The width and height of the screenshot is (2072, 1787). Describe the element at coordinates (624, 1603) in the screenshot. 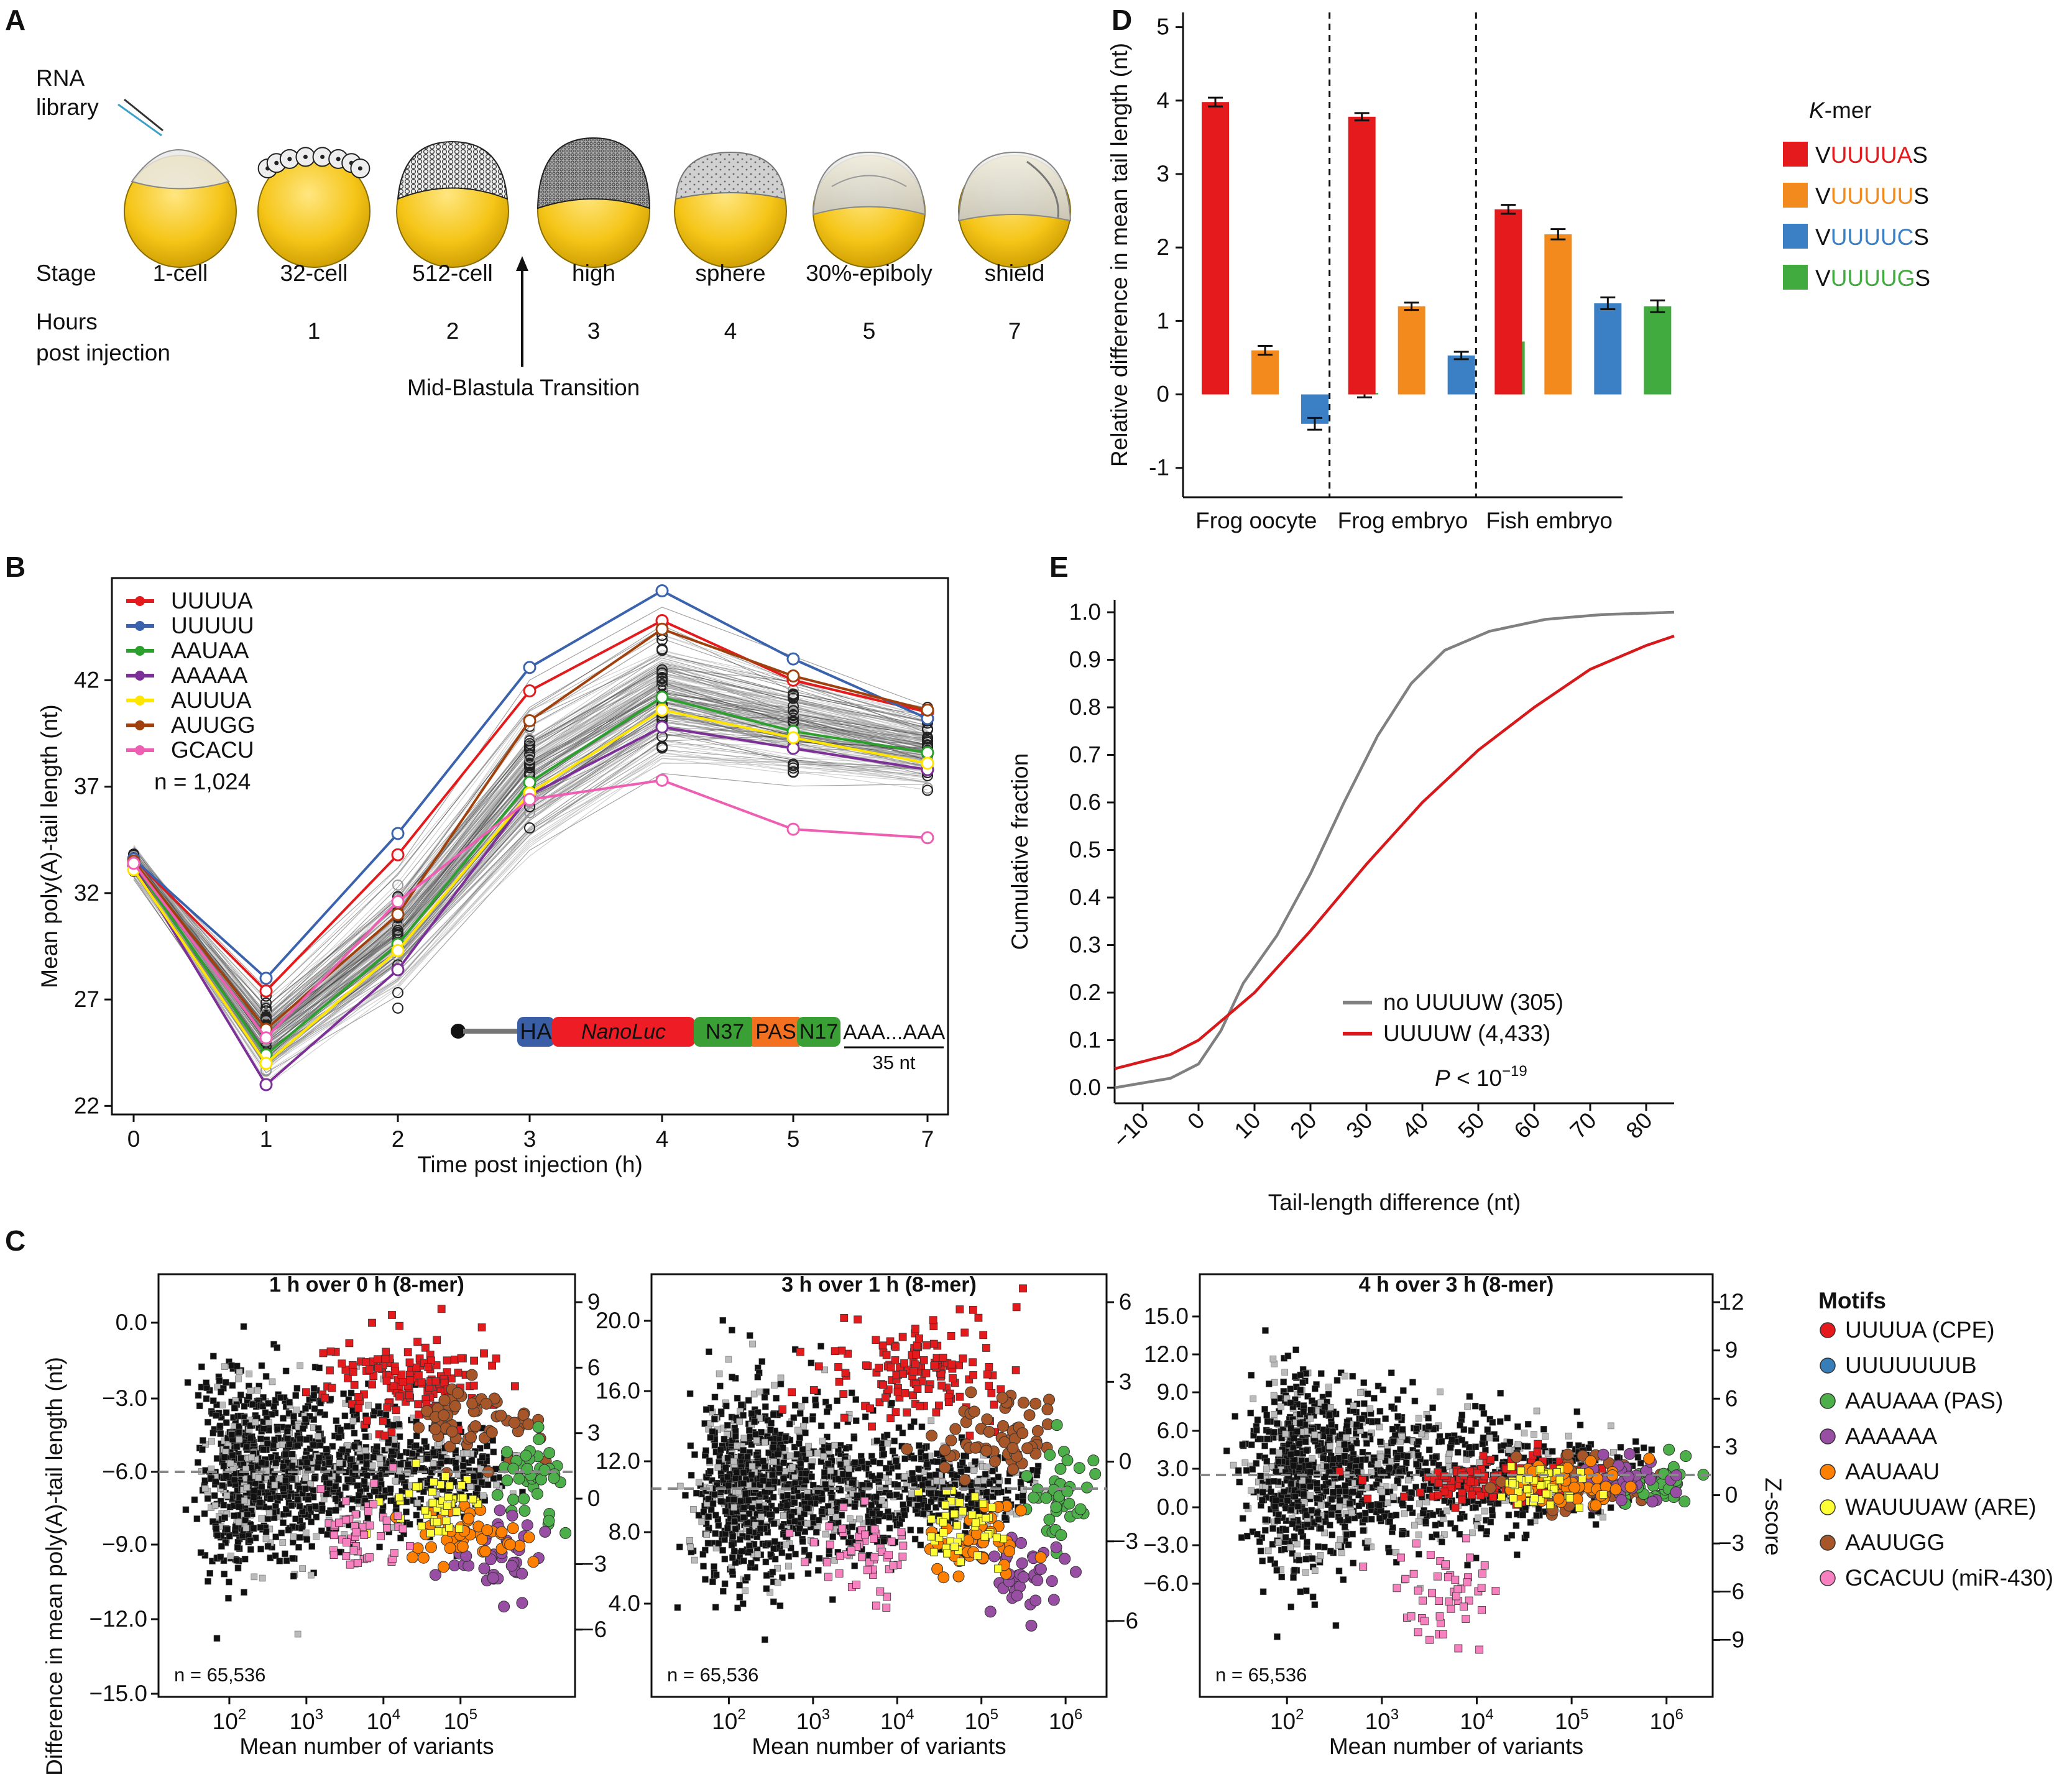

I see `c-y-tick-label: 4.0` at that location.